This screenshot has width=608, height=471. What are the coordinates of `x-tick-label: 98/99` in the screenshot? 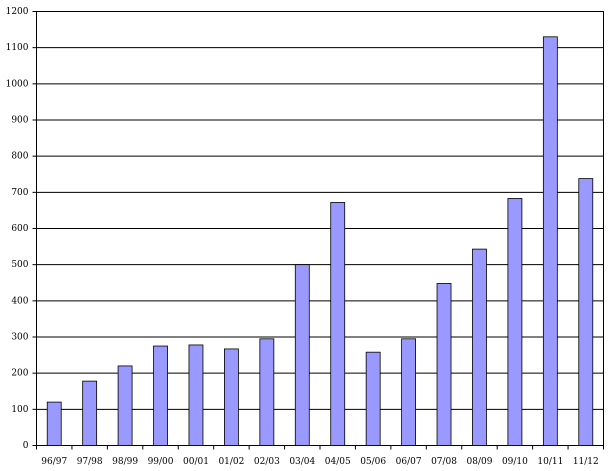 It's located at (125, 462).